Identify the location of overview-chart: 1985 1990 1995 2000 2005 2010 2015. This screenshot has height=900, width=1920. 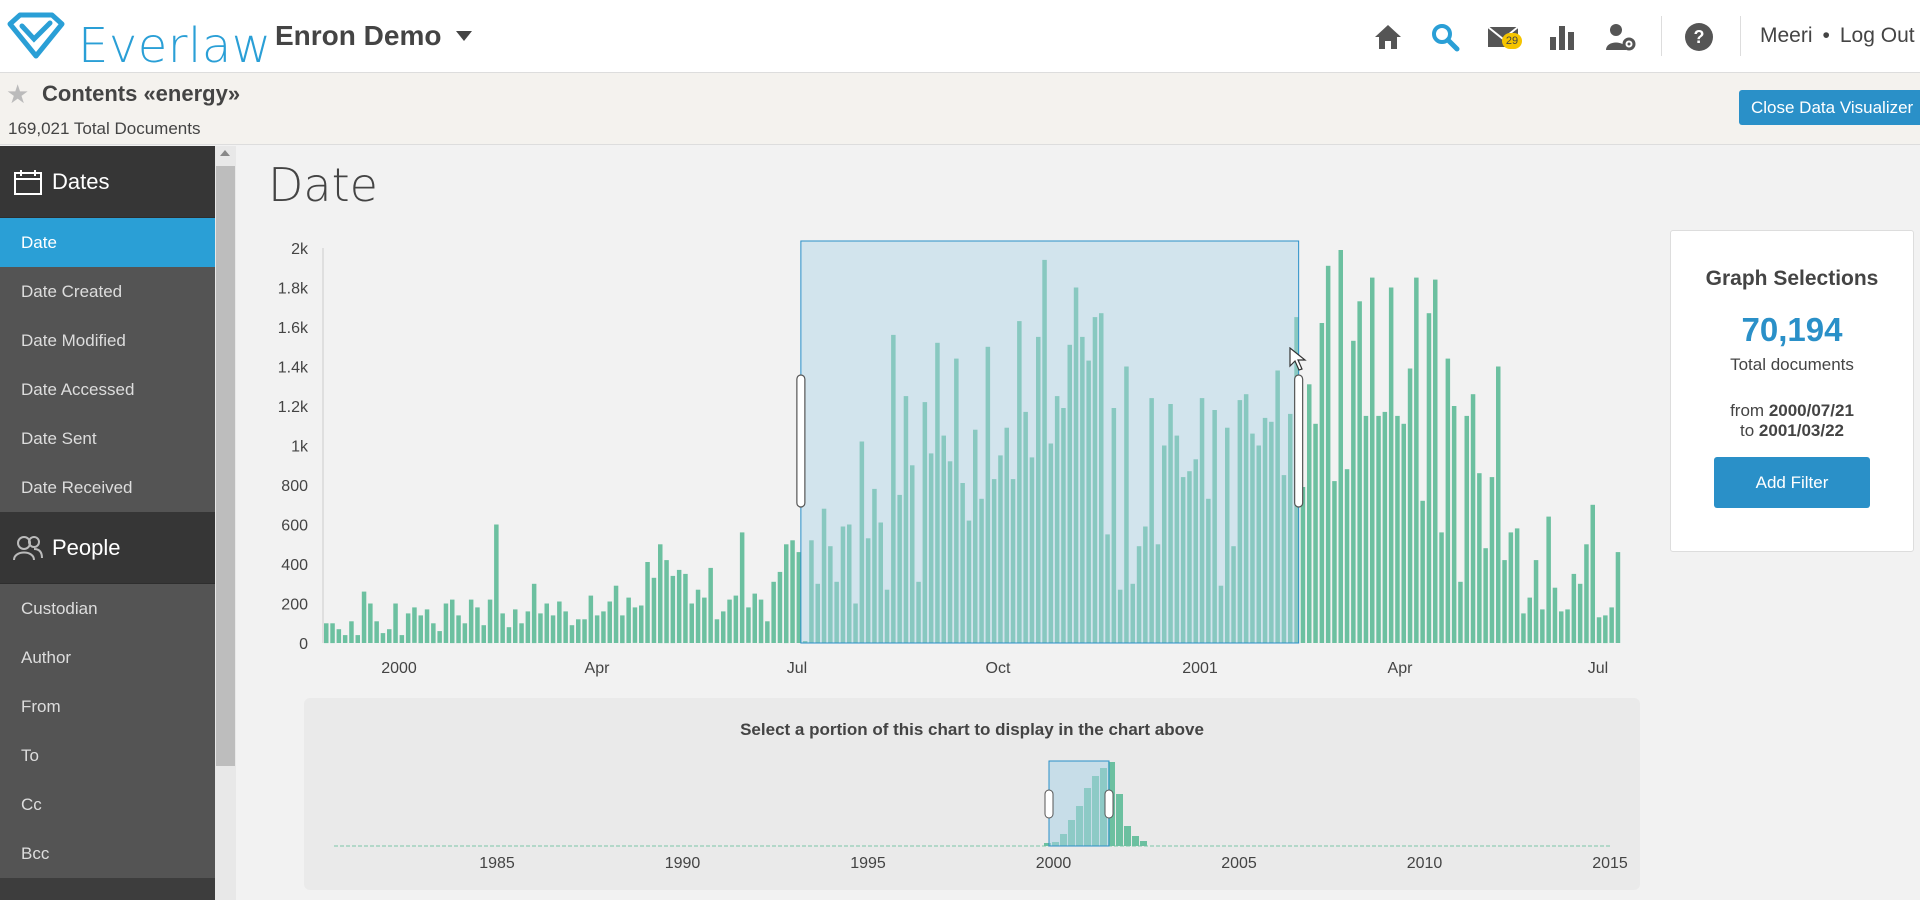
(972, 794).